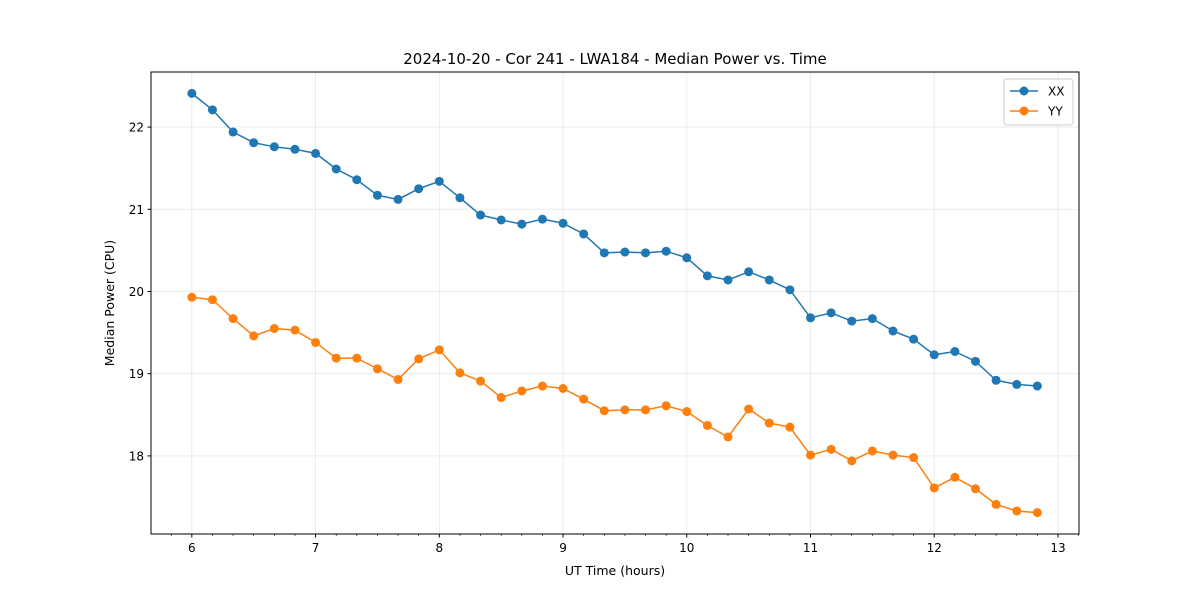 The image size is (1200, 604). Describe the element at coordinates (439, 548) in the screenshot. I see `x-tick-label: 8` at that location.